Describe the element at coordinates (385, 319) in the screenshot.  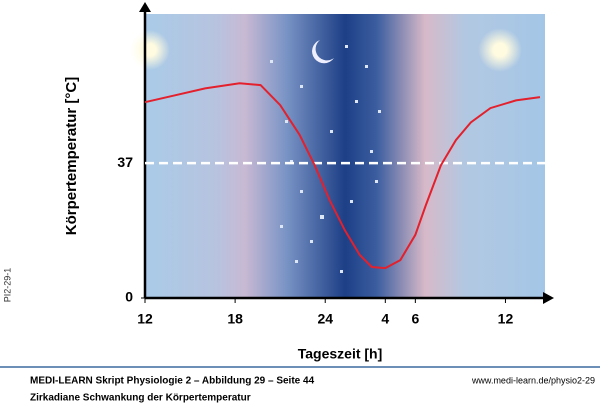
I see `x-tick-label: 4` at that location.